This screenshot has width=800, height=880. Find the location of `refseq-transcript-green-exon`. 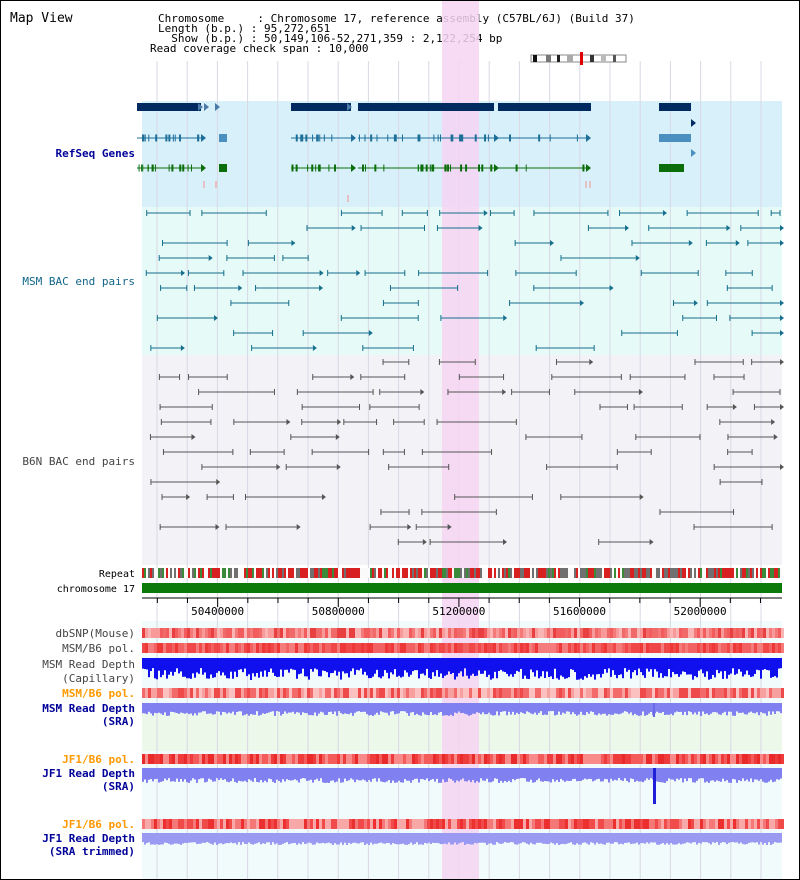

refseq-transcript-green-exon is located at coordinates (172, 168).